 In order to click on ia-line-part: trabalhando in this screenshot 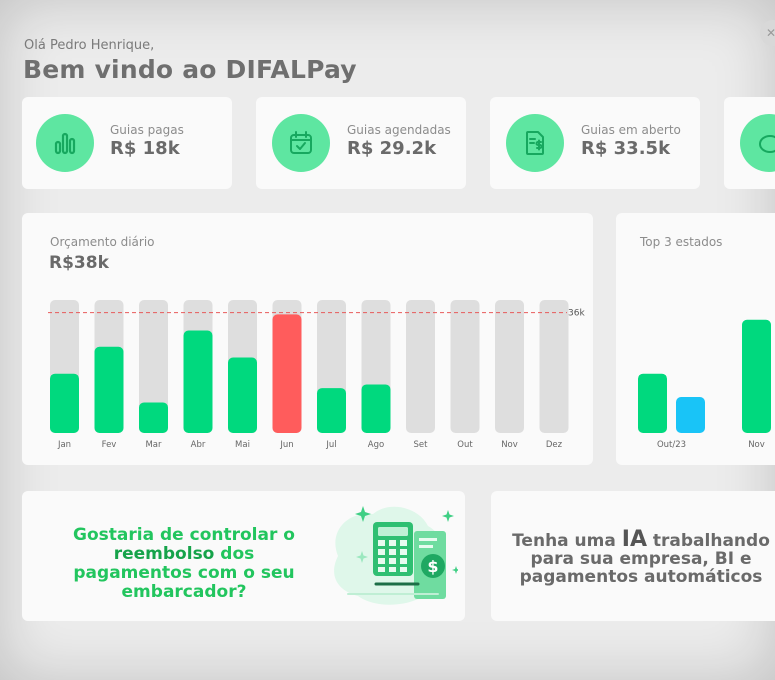, I will do `click(708, 541)`.